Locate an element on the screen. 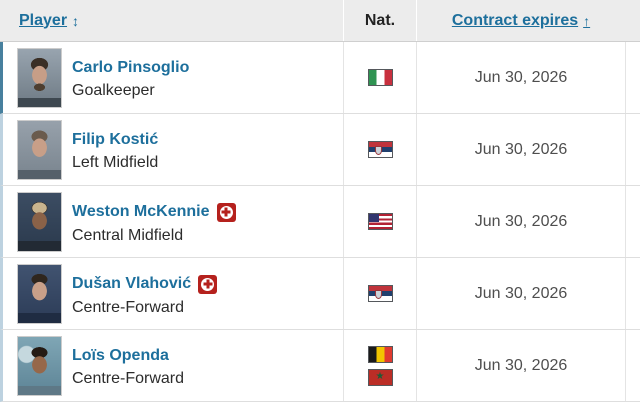 The width and height of the screenshot is (640, 405). player-position: Left Midfield is located at coordinates (115, 162).